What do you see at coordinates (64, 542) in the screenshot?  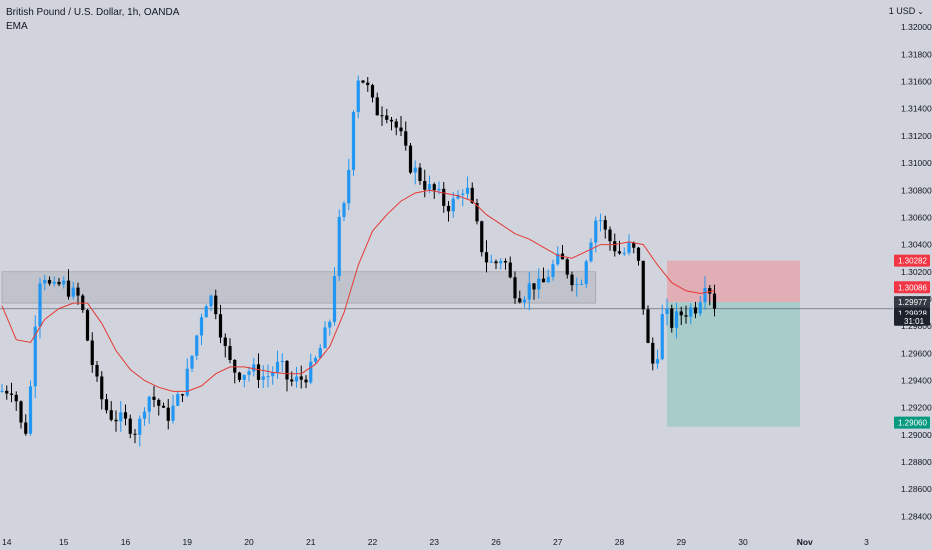 I see `x-tick-label: 15` at bounding box center [64, 542].